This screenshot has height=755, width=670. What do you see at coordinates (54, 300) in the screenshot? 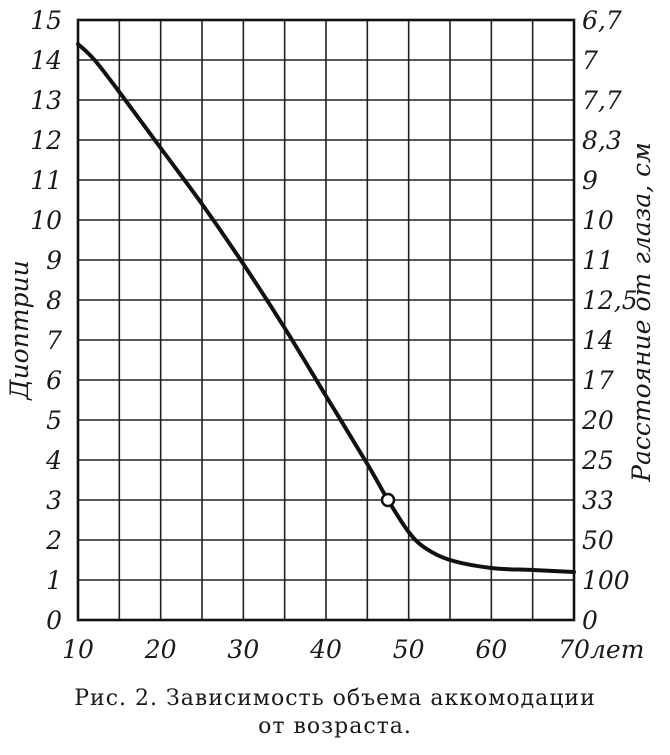
I see `y-tick-label: 8` at bounding box center [54, 300].